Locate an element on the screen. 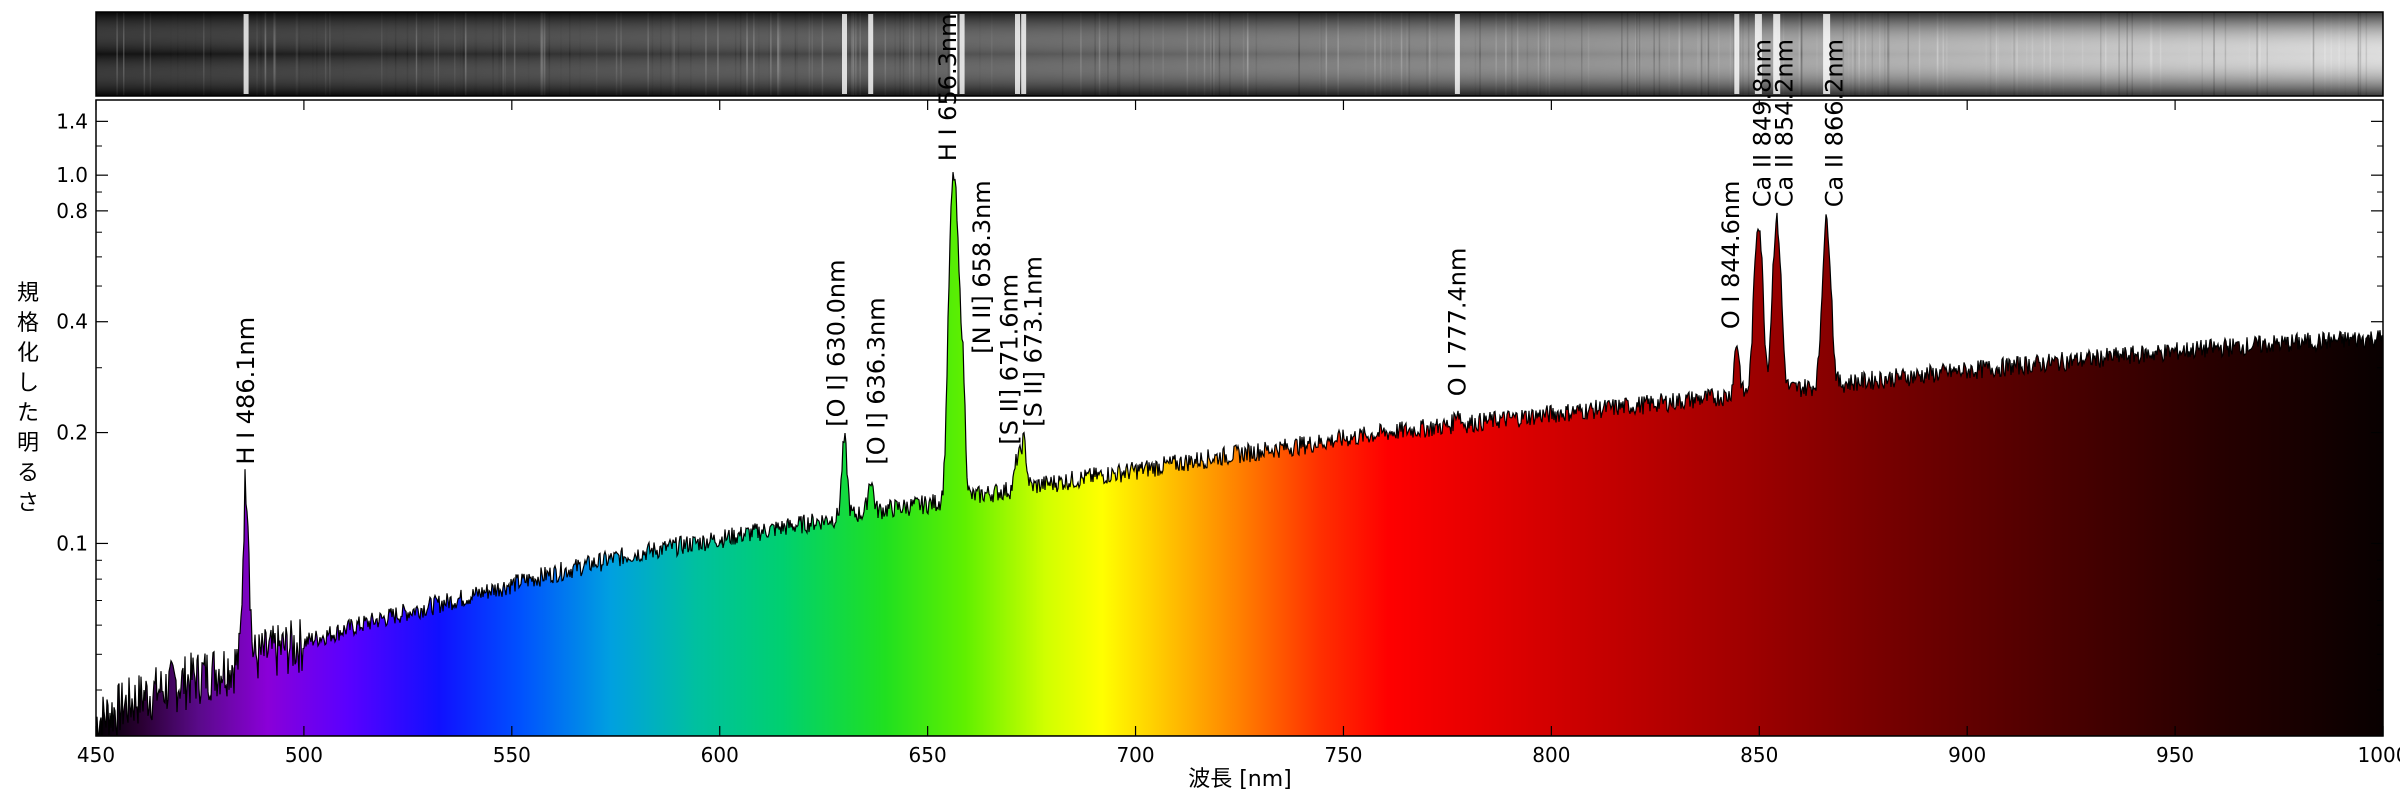 This screenshot has height=804, width=2400. y-tick-label: 1.4 is located at coordinates (72, 121).